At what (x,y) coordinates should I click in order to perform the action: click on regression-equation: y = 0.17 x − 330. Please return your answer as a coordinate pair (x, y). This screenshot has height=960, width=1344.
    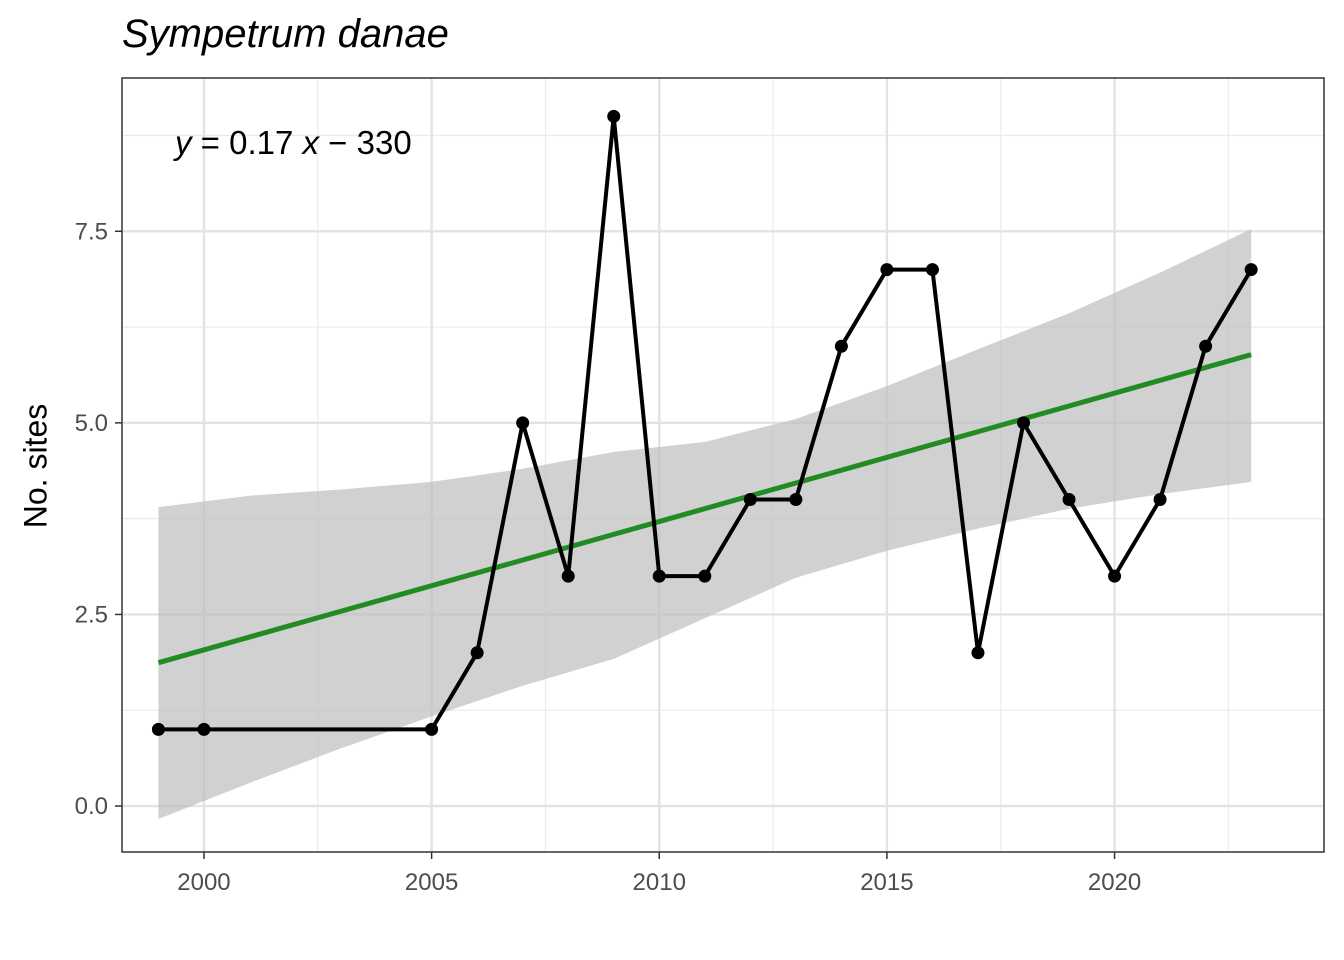
    Looking at the image, I should click on (292, 142).